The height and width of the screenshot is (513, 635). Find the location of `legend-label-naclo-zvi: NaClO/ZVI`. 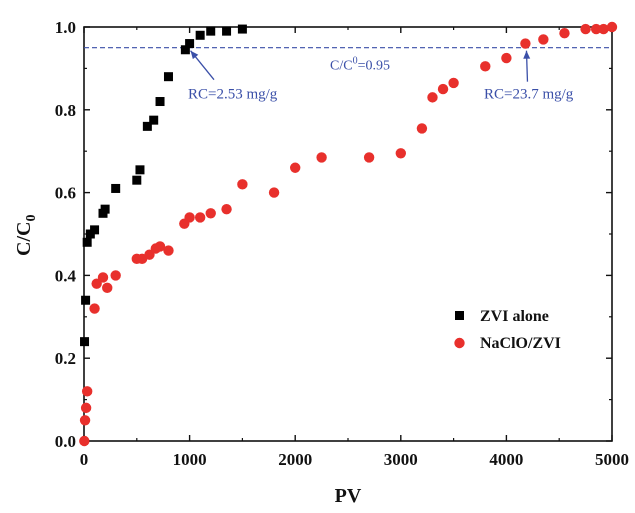

legend-label-naclo-zvi: NaClO/ZVI is located at coordinates (520, 343).